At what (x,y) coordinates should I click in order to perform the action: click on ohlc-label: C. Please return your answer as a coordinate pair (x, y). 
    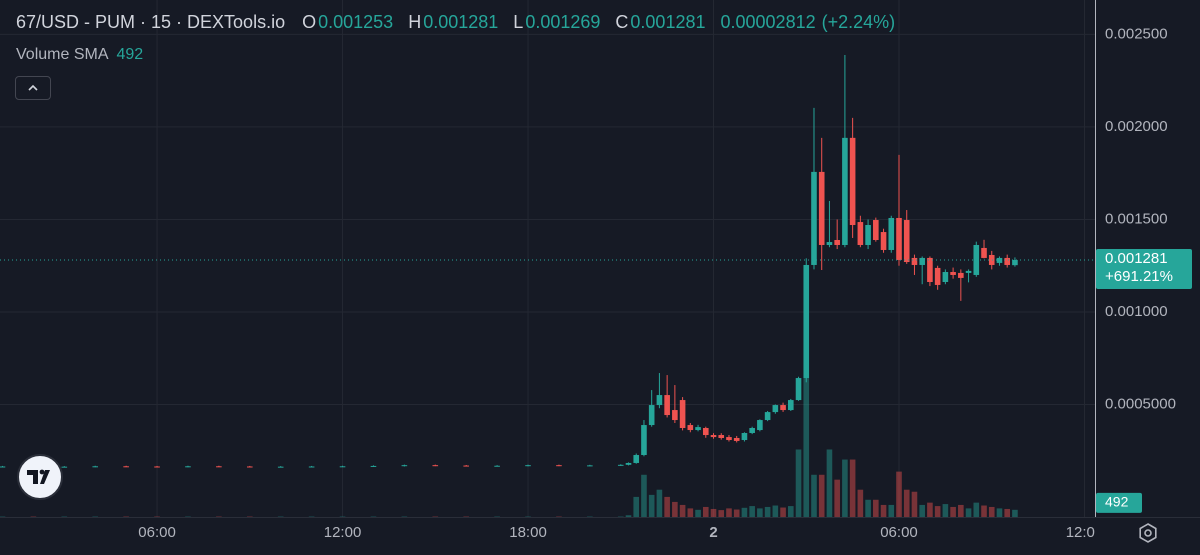
    Looking at the image, I should click on (622, 22).